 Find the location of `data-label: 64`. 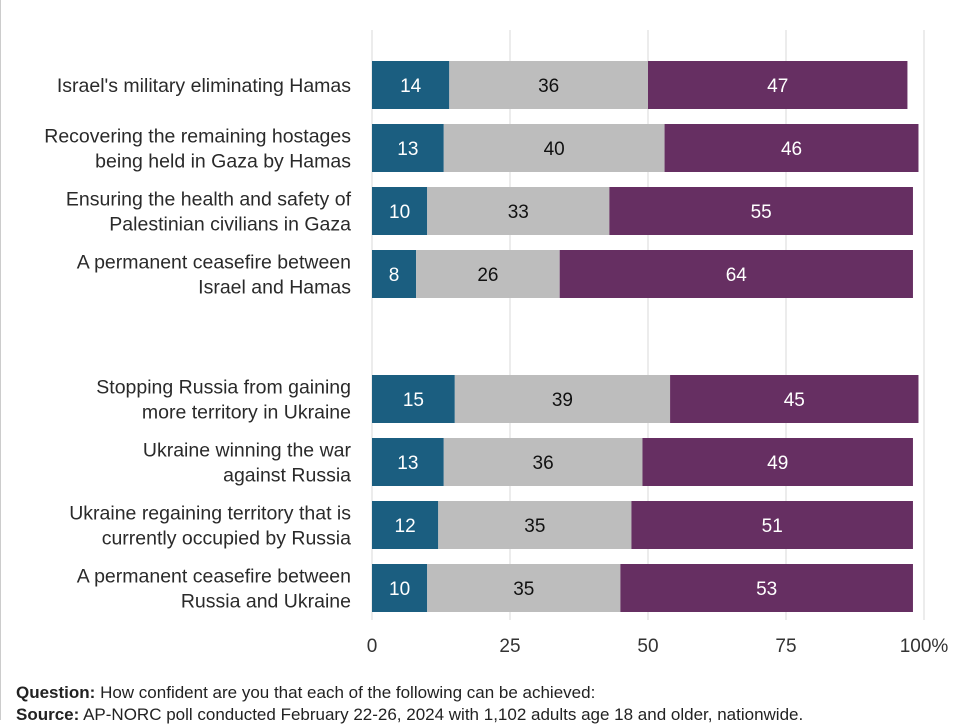

data-label: 64 is located at coordinates (737, 275).